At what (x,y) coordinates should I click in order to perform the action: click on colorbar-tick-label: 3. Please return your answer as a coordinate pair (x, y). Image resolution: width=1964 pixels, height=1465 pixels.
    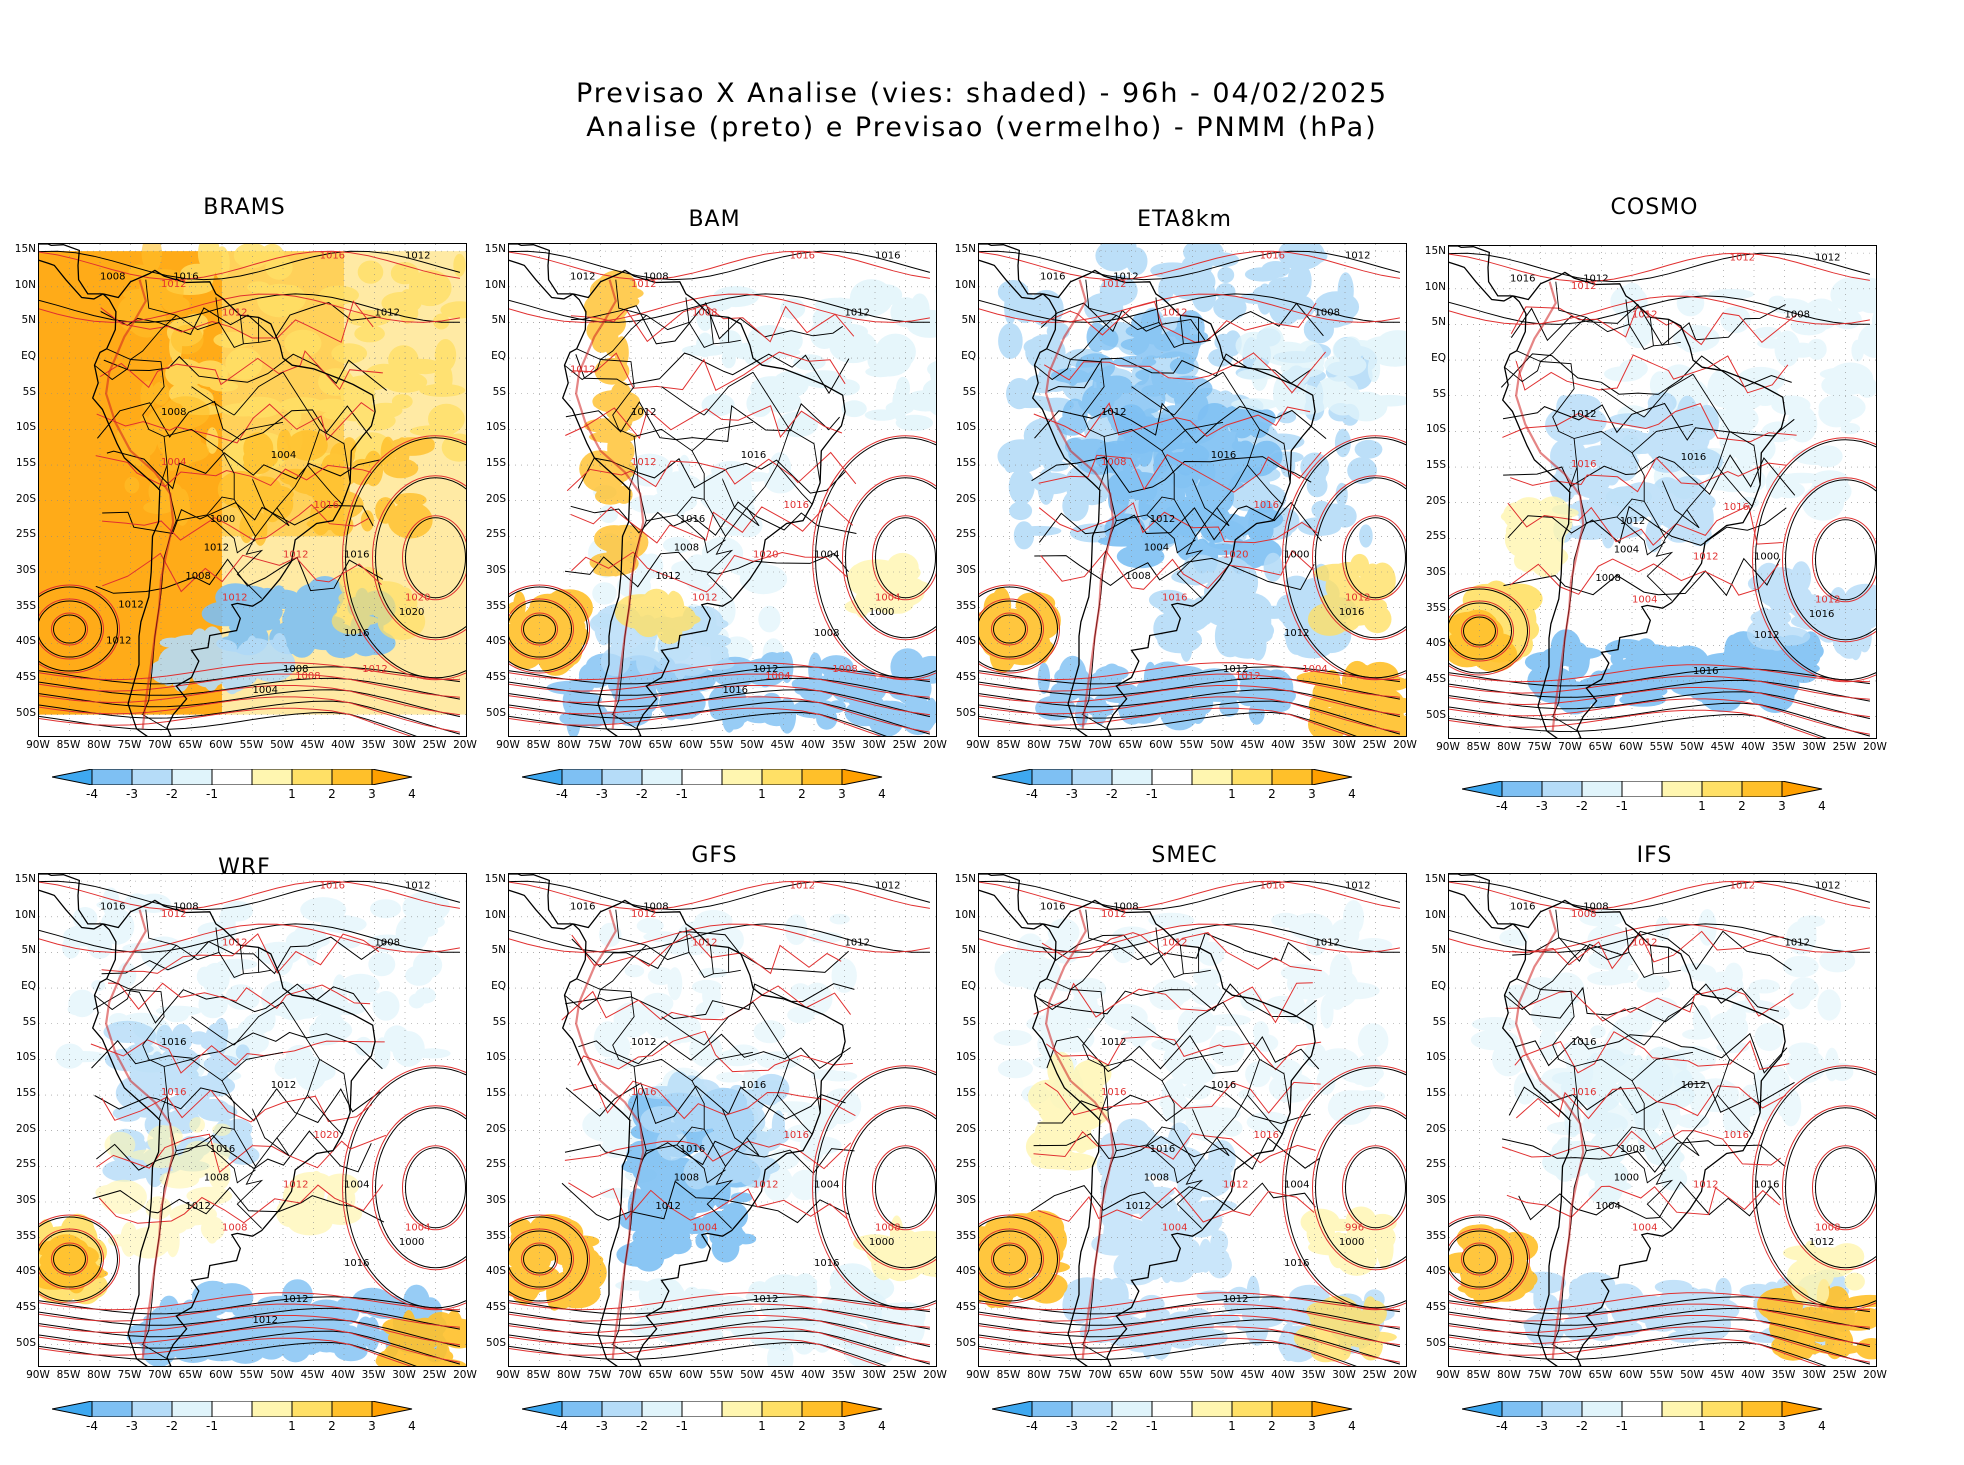
    Looking at the image, I should click on (842, 794).